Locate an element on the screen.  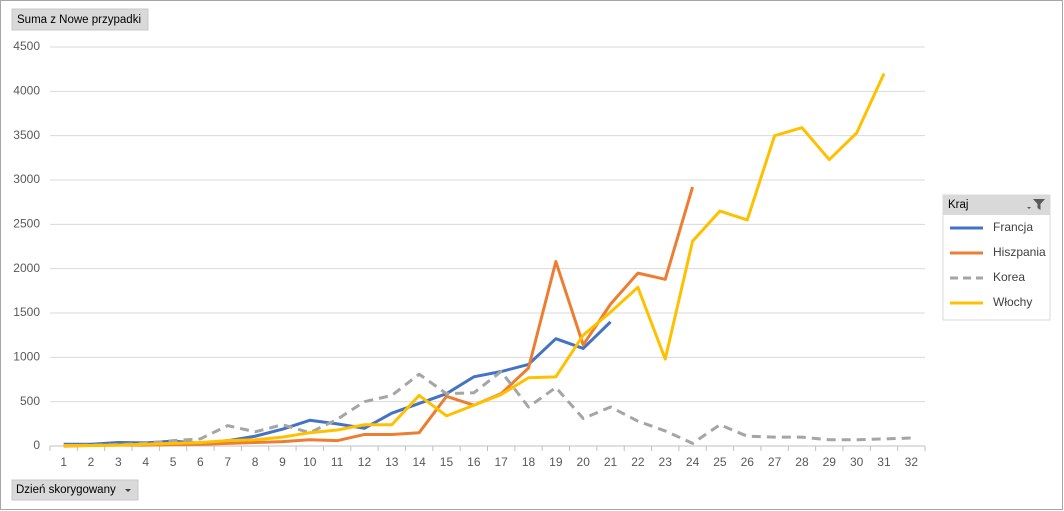
x-tick-label: 27 is located at coordinates (775, 462).